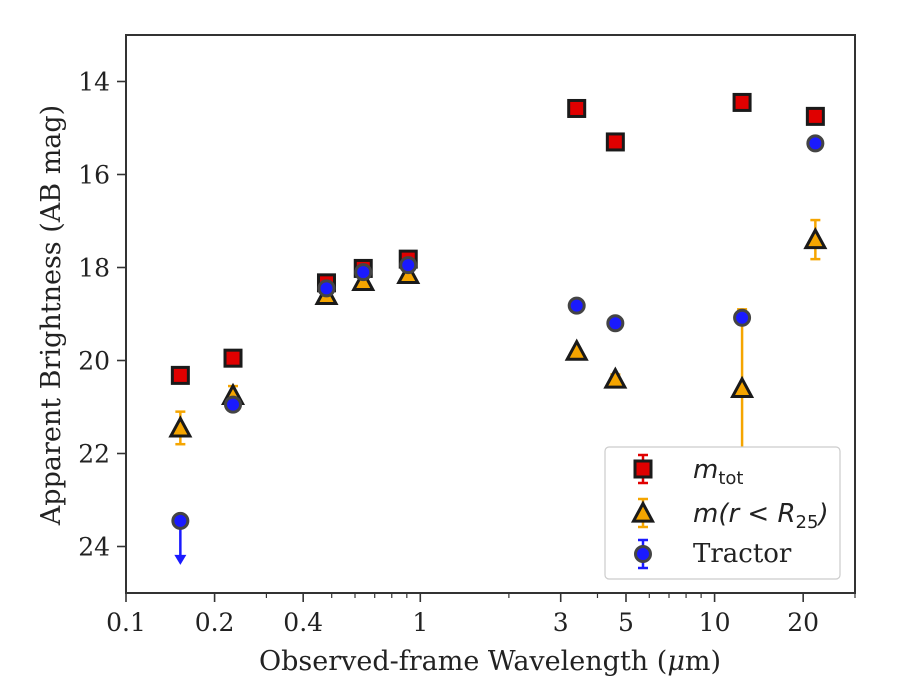  What do you see at coordinates (561, 622) in the screenshot?
I see `x-tick-label: 3` at bounding box center [561, 622].